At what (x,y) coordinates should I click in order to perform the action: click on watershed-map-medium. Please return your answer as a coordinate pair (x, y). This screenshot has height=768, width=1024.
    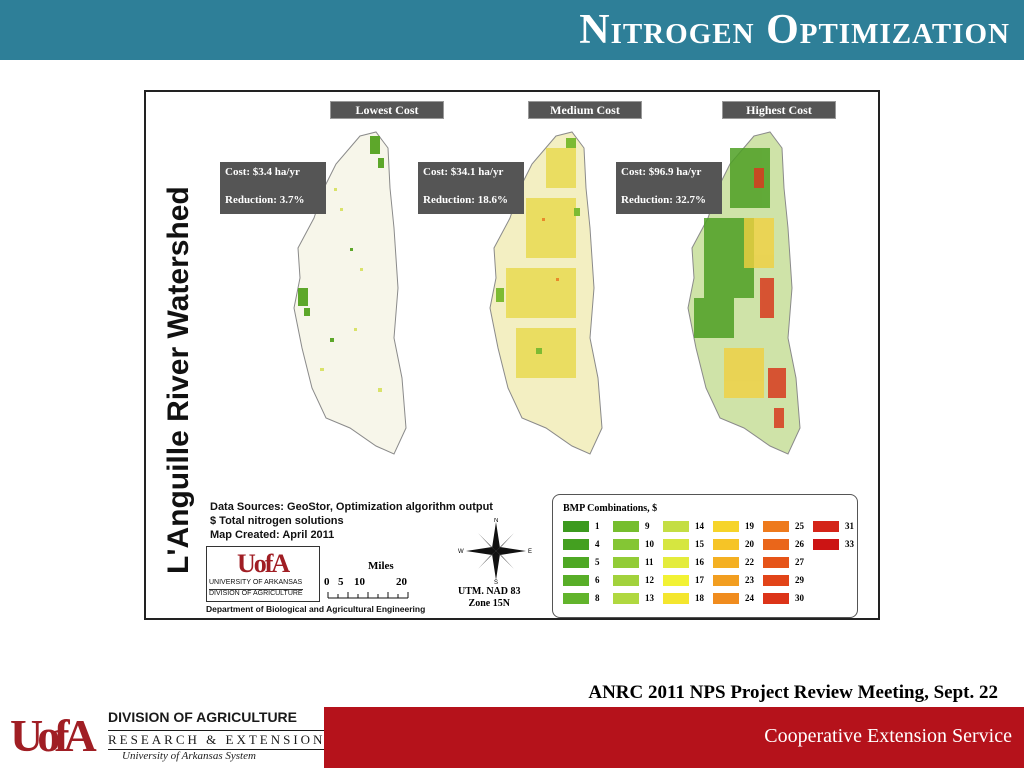
    Looking at the image, I should click on (546, 293).